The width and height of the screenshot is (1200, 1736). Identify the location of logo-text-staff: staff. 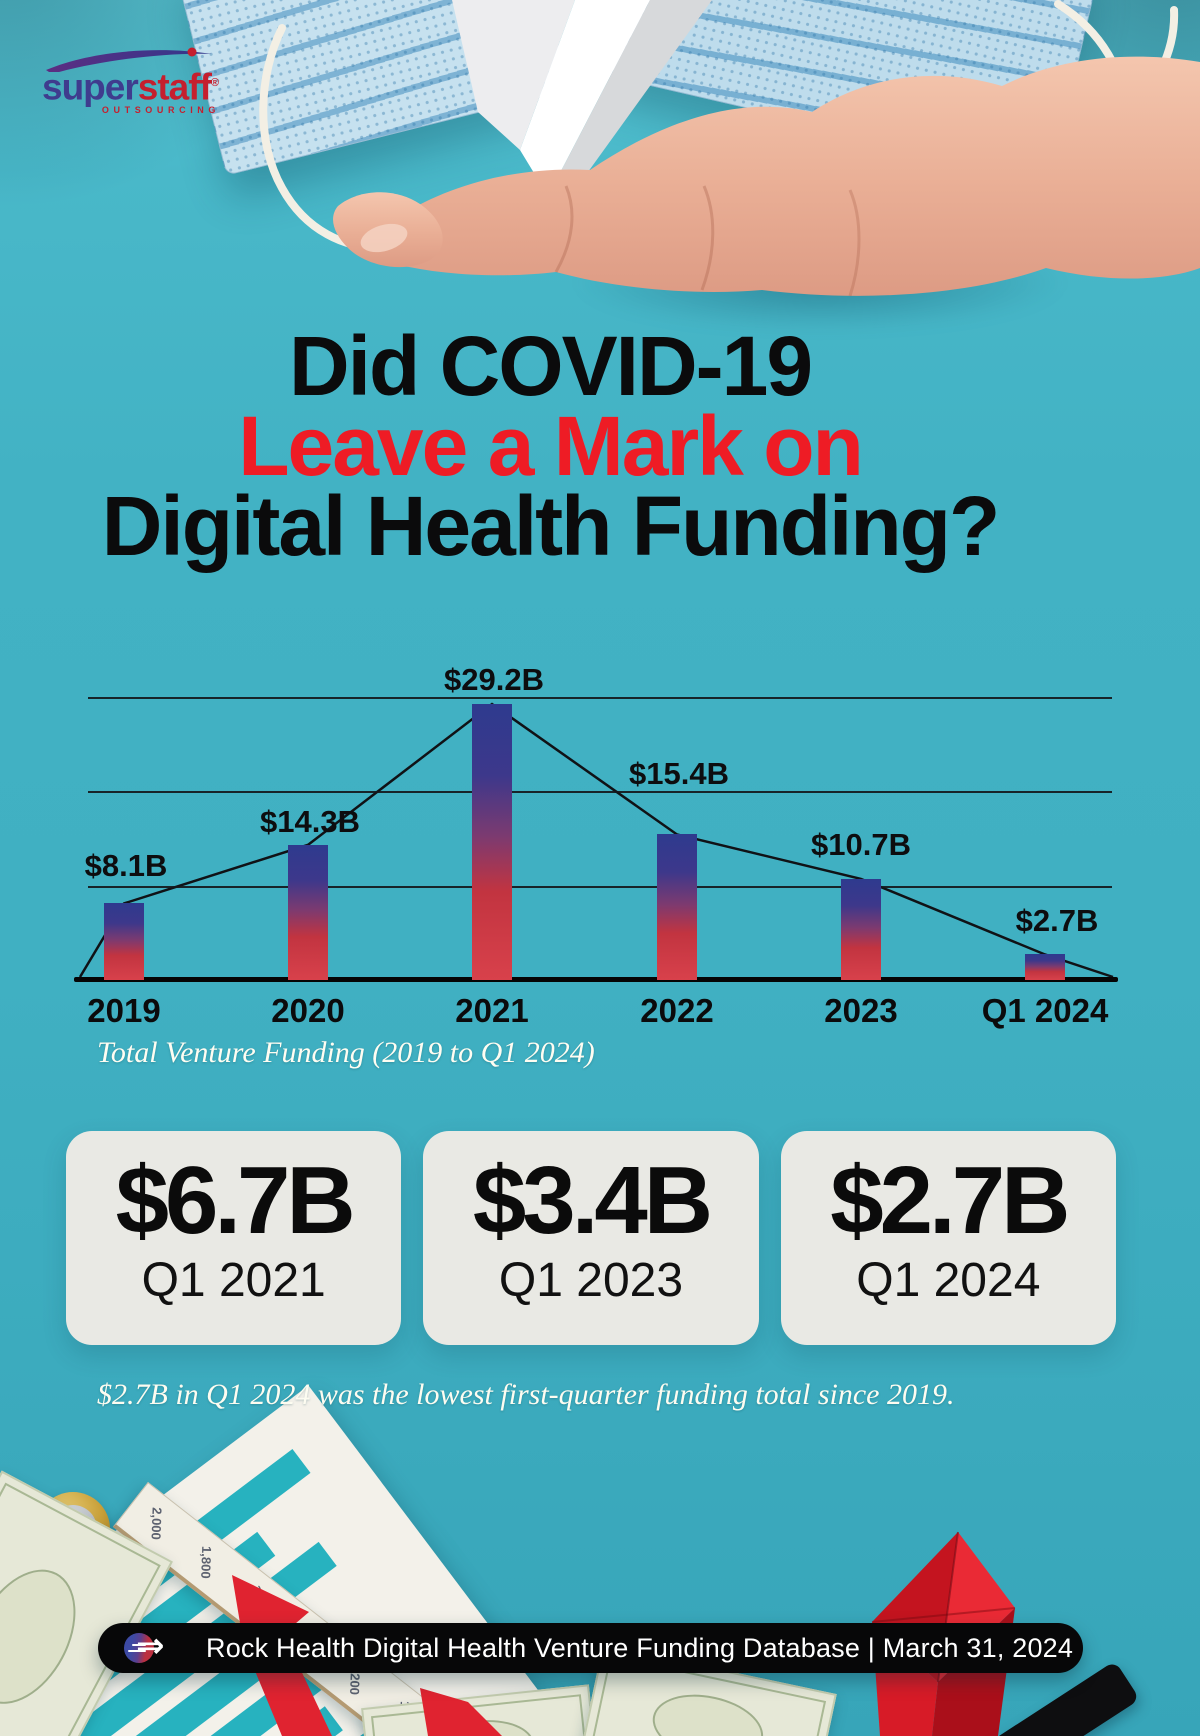
(174, 87).